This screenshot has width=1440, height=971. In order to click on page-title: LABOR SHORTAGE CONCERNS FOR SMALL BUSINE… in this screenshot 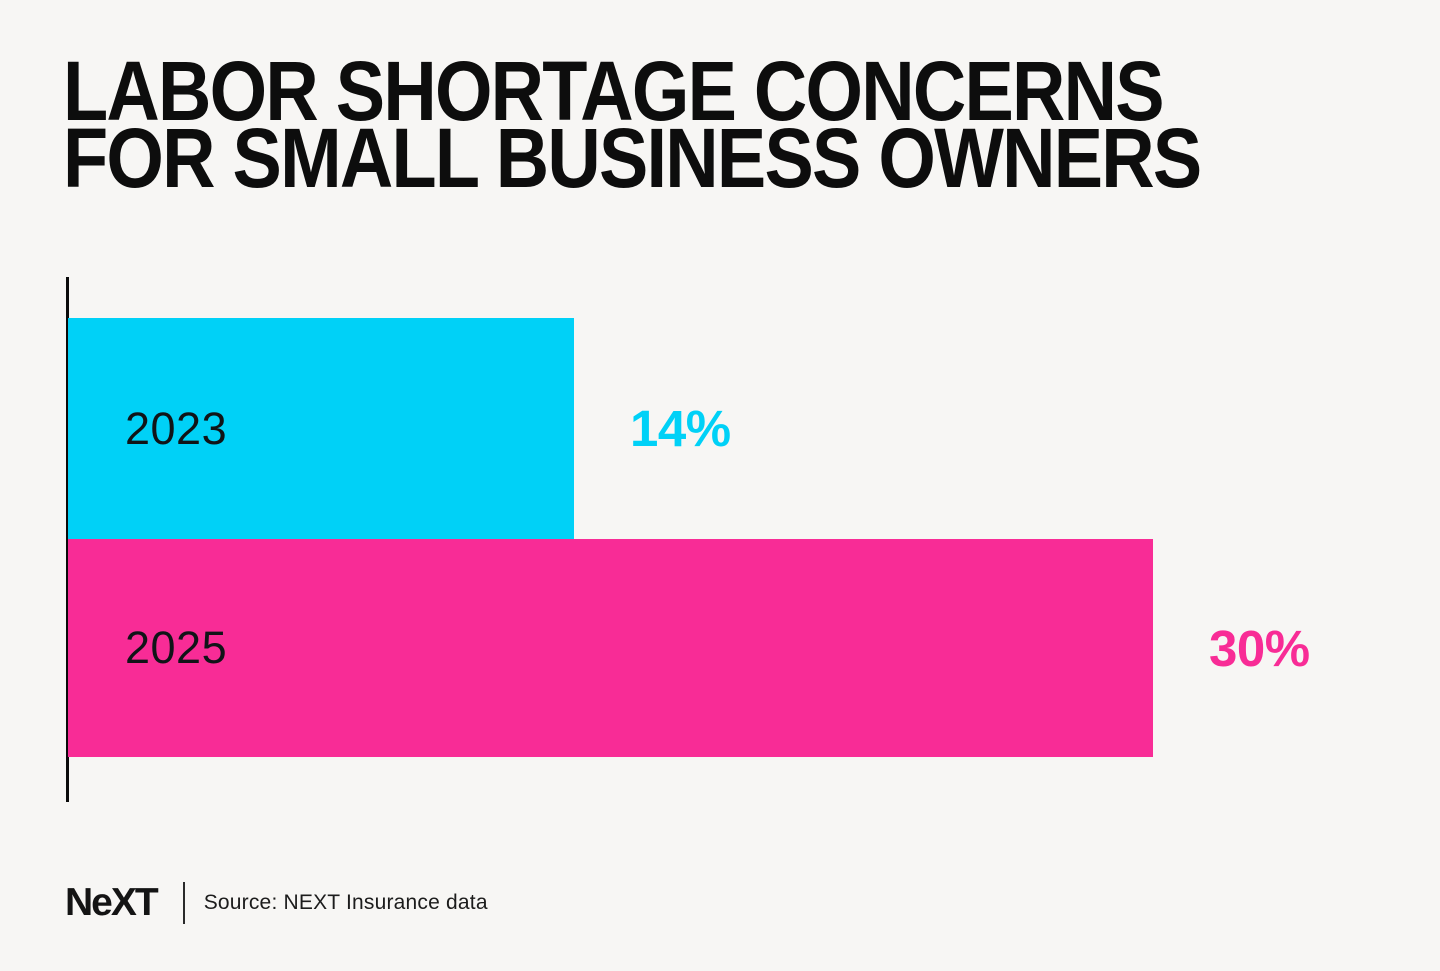, I will do `click(632, 124)`.